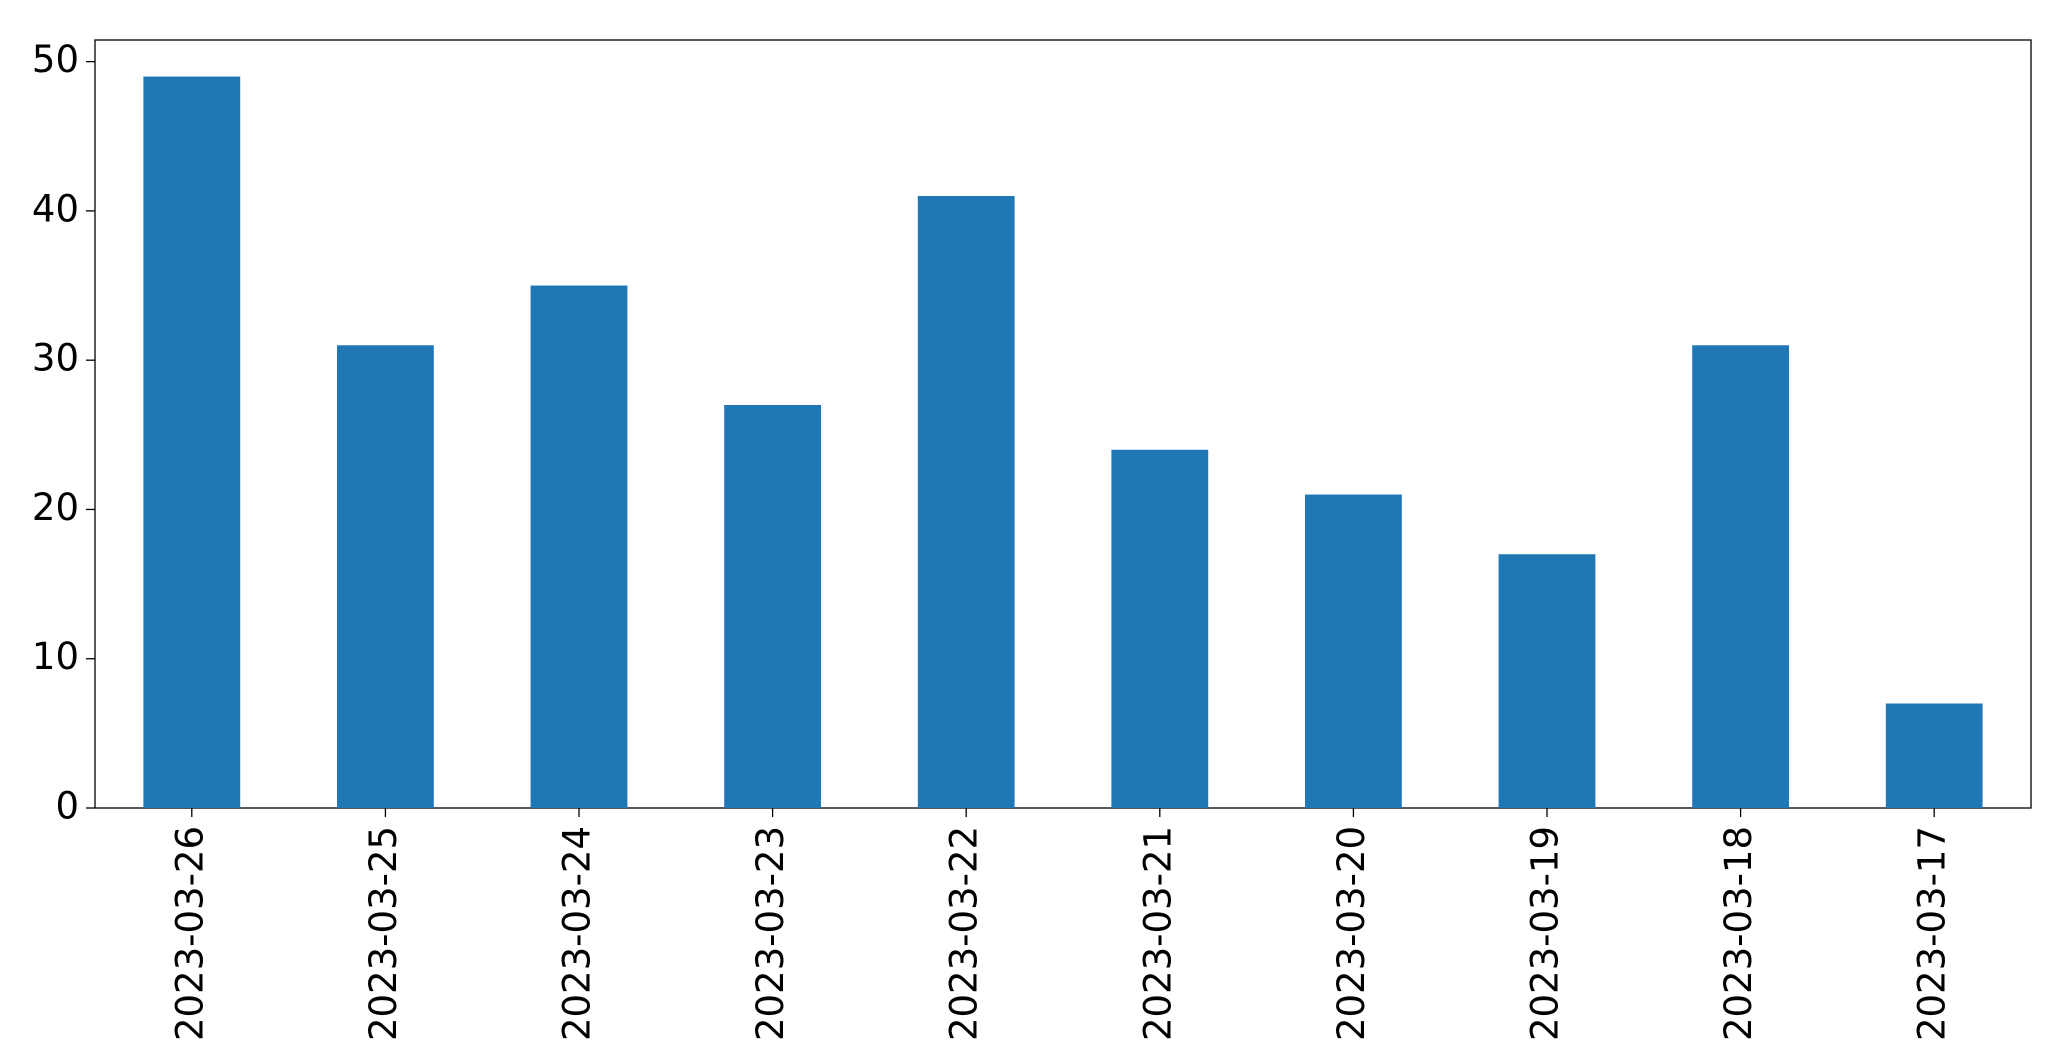 This screenshot has width=2071, height=1061. What do you see at coordinates (577, 933) in the screenshot?
I see `x-tick-label: 2023-03-24` at bounding box center [577, 933].